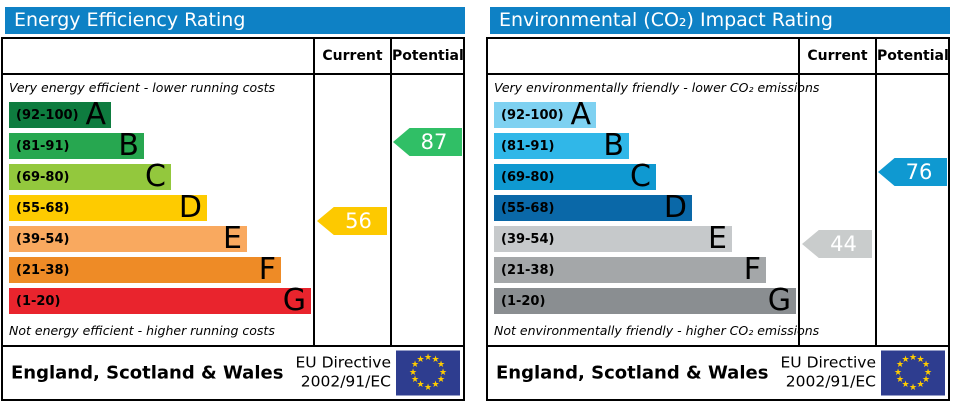 This screenshot has height=404, width=957. Describe the element at coordinates (235, 20) in the screenshot. I see `panel-title: Energy Efficiency Rating` at that location.